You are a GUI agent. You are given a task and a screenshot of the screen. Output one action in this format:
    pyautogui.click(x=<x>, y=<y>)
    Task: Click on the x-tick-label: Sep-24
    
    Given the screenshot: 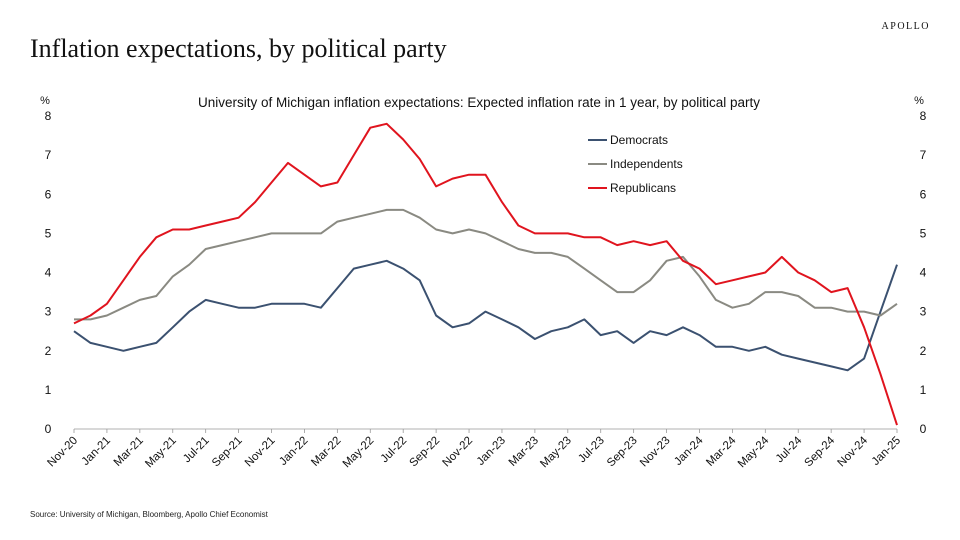 What is the action you would take?
    pyautogui.click(x=820, y=451)
    